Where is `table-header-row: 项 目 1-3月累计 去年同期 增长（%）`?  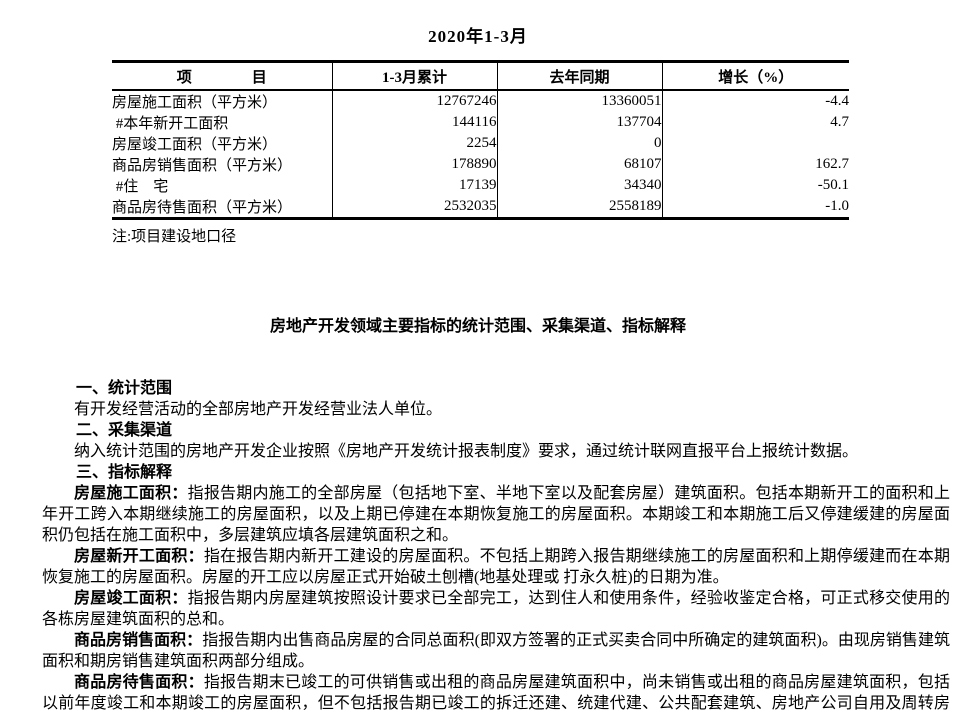
table-header-row: 项 目 1-3月累计 去年同期 增长（%） is located at coordinates (480, 76).